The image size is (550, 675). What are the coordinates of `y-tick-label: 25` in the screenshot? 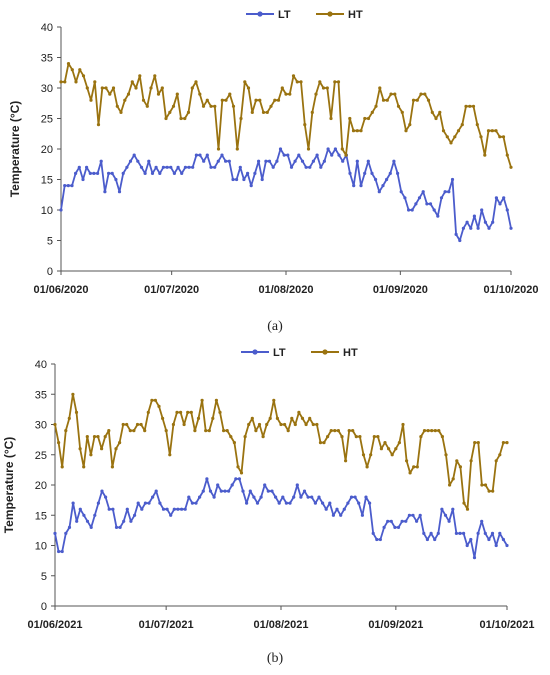 It's located at (41, 456).